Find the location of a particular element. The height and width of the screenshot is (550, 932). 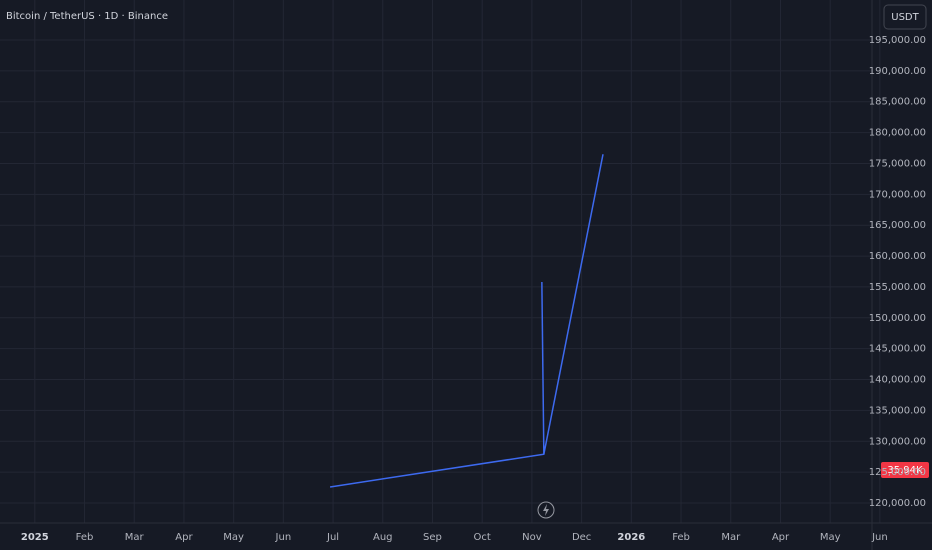

y-tick-label: 140,000.00 is located at coordinates (897, 380).